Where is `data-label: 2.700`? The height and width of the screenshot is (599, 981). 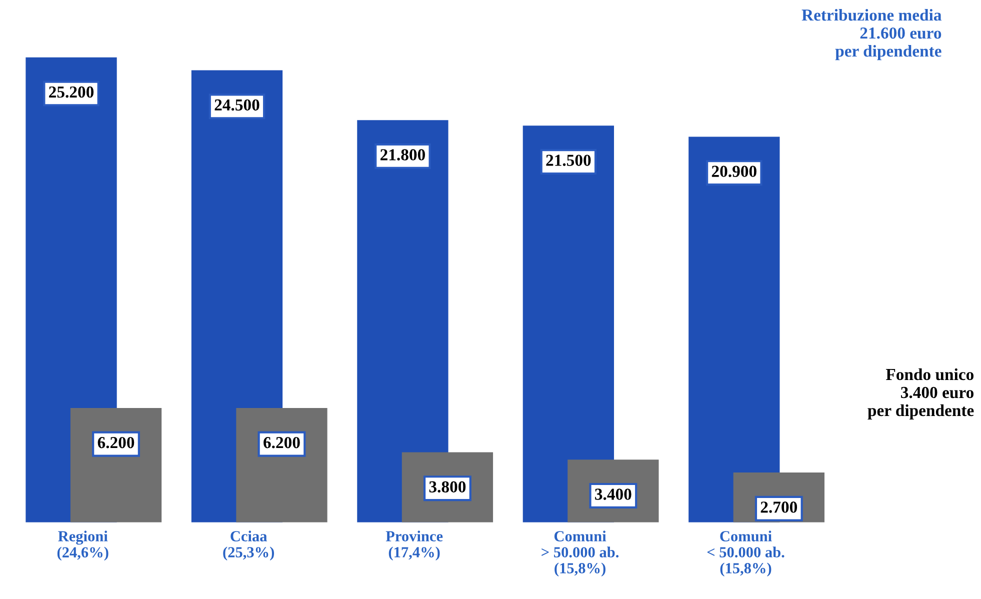 data-label: 2.700 is located at coordinates (779, 507).